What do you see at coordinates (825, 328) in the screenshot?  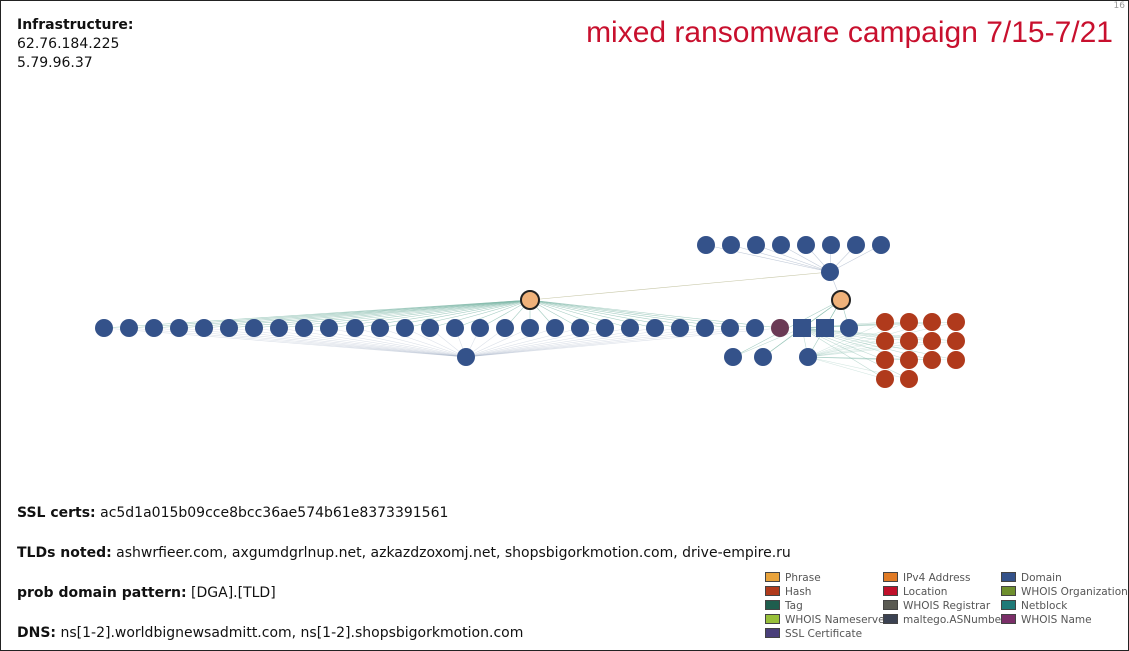 I see `domain-square-node` at bounding box center [825, 328].